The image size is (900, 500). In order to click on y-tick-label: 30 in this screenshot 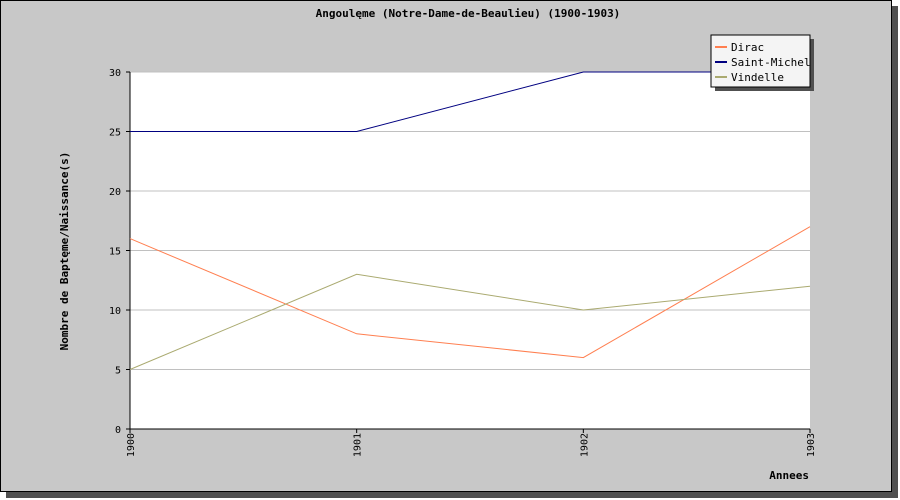, I will do `click(115, 73)`.